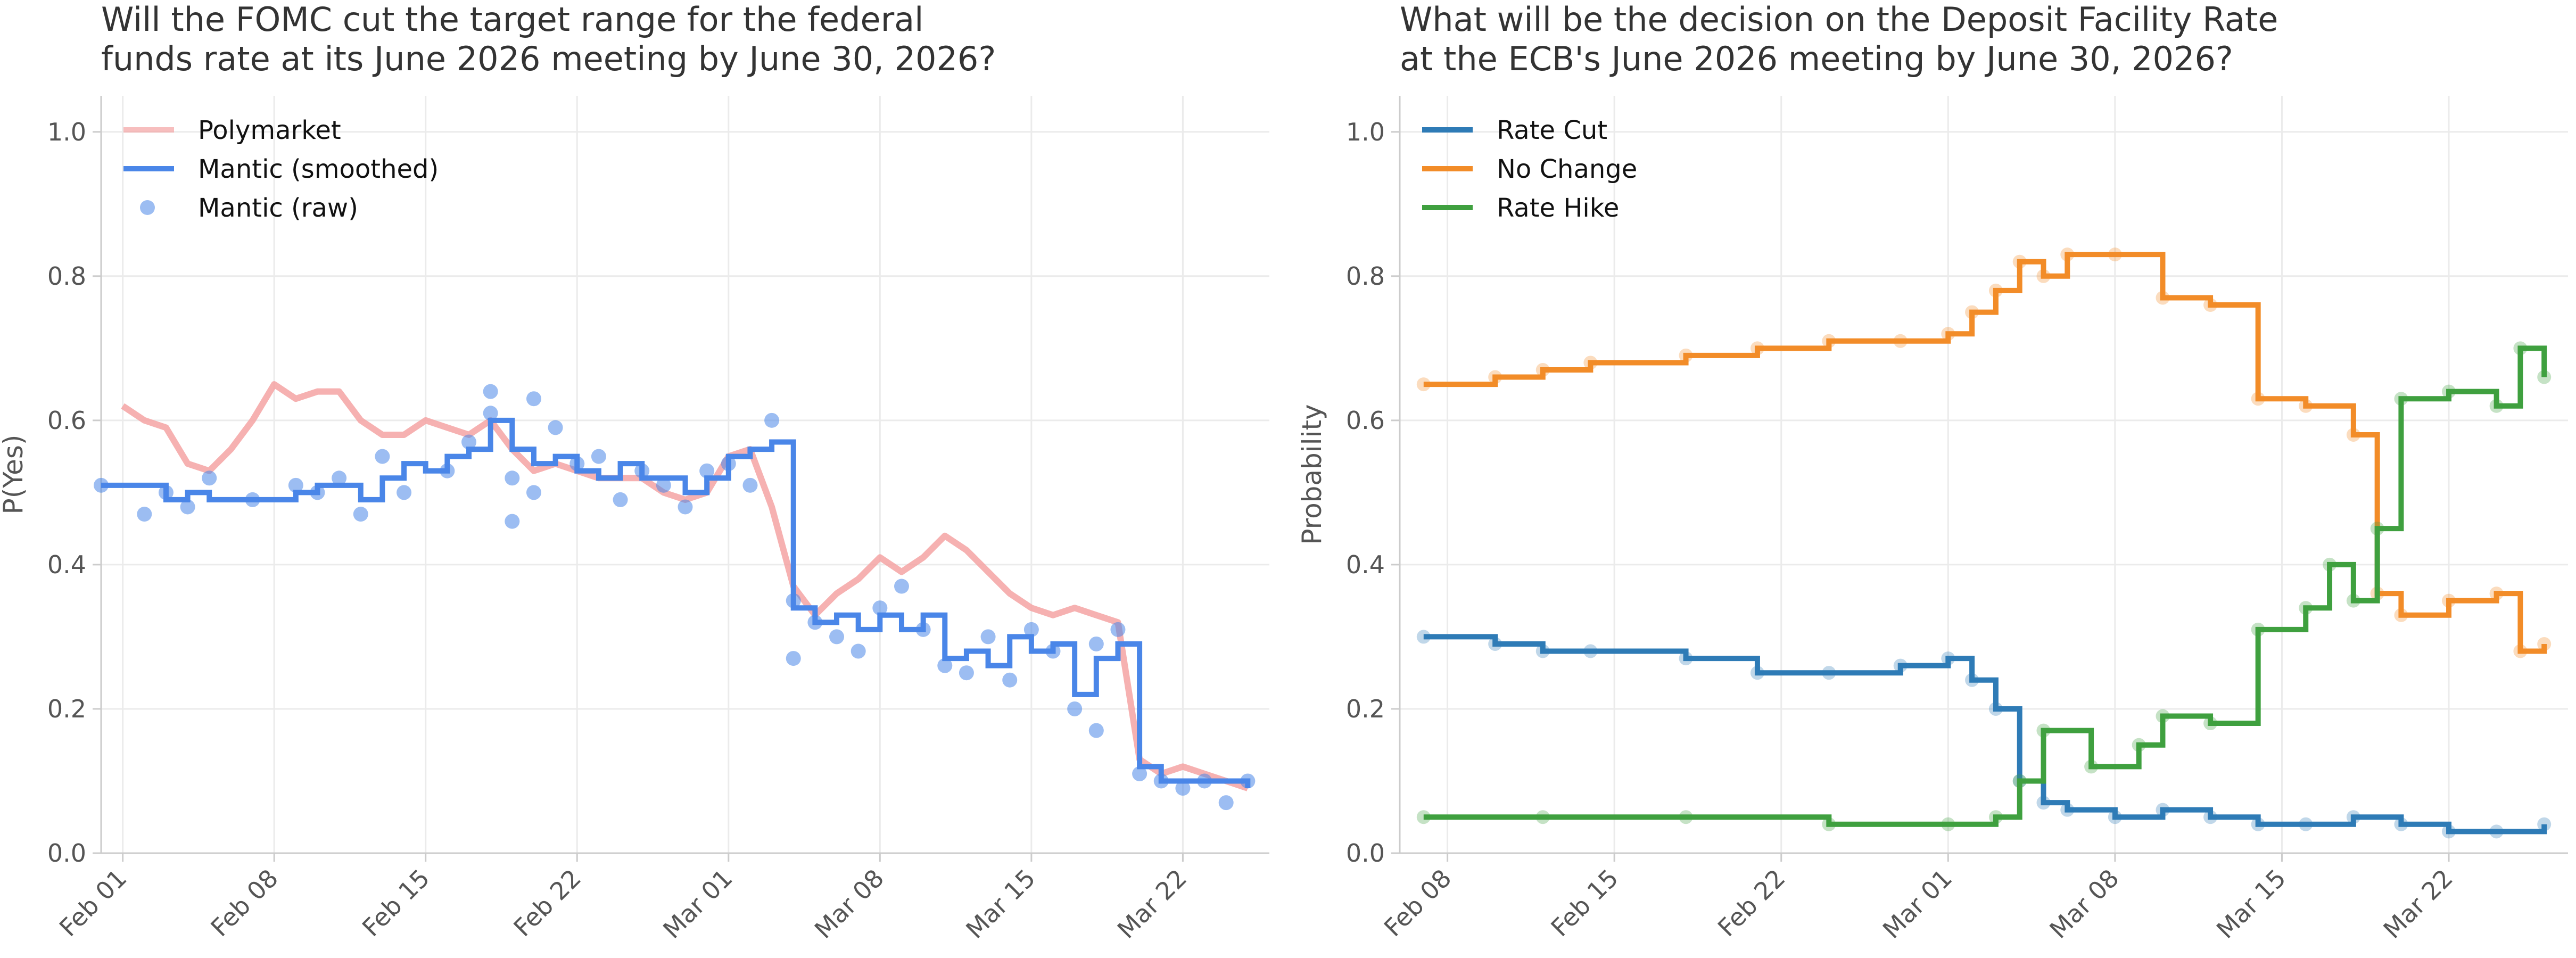 Image resolution: width=2576 pixels, height=958 pixels. Describe the element at coordinates (1552, 130) in the screenshot. I see `chart1-legend-label: Rate Cut` at that location.